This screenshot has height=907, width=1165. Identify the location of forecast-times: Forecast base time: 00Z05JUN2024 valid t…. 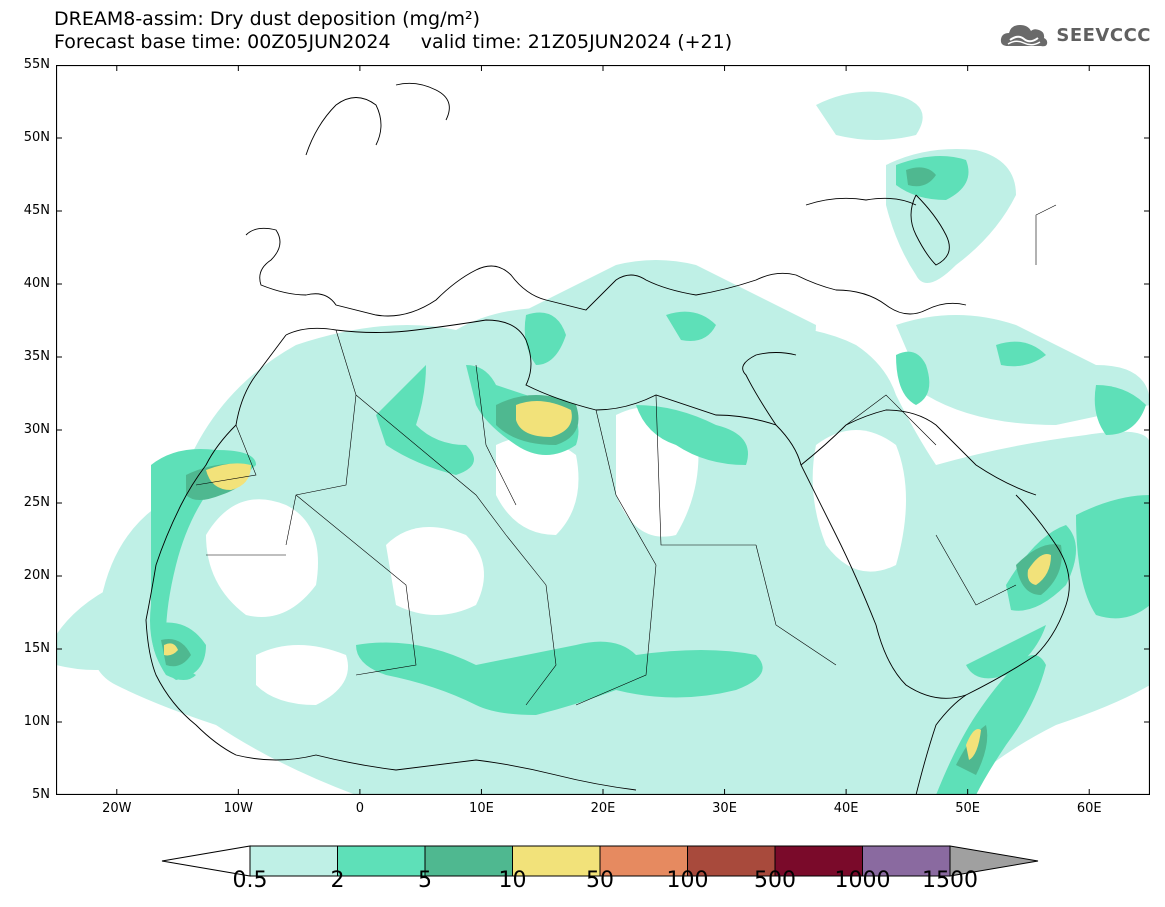
(393, 42).